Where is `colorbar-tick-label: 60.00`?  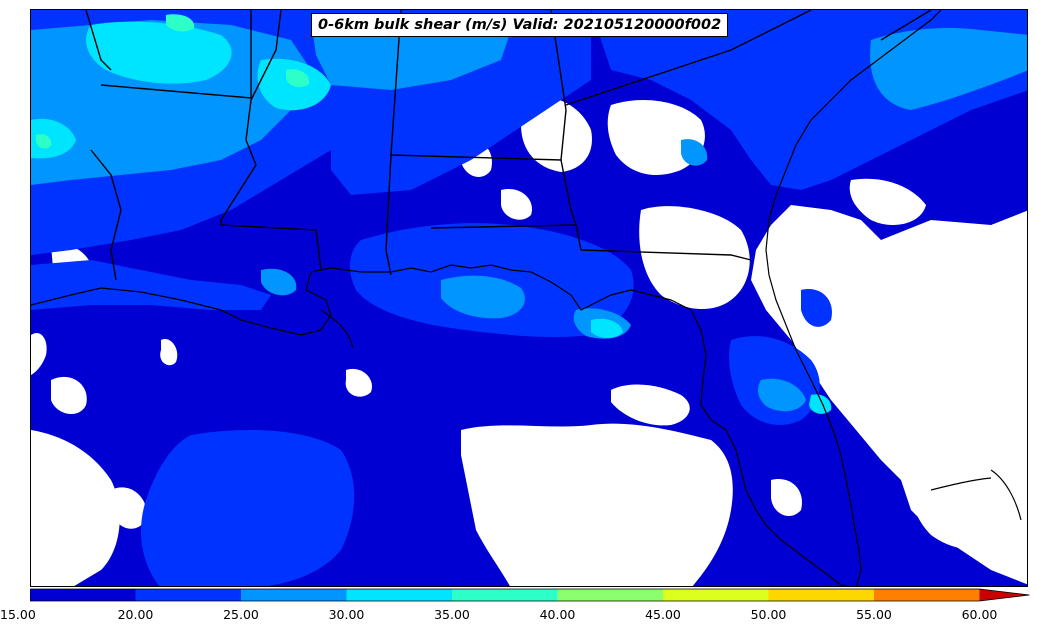
colorbar-tick-label: 60.00 is located at coordinates (979, 614).